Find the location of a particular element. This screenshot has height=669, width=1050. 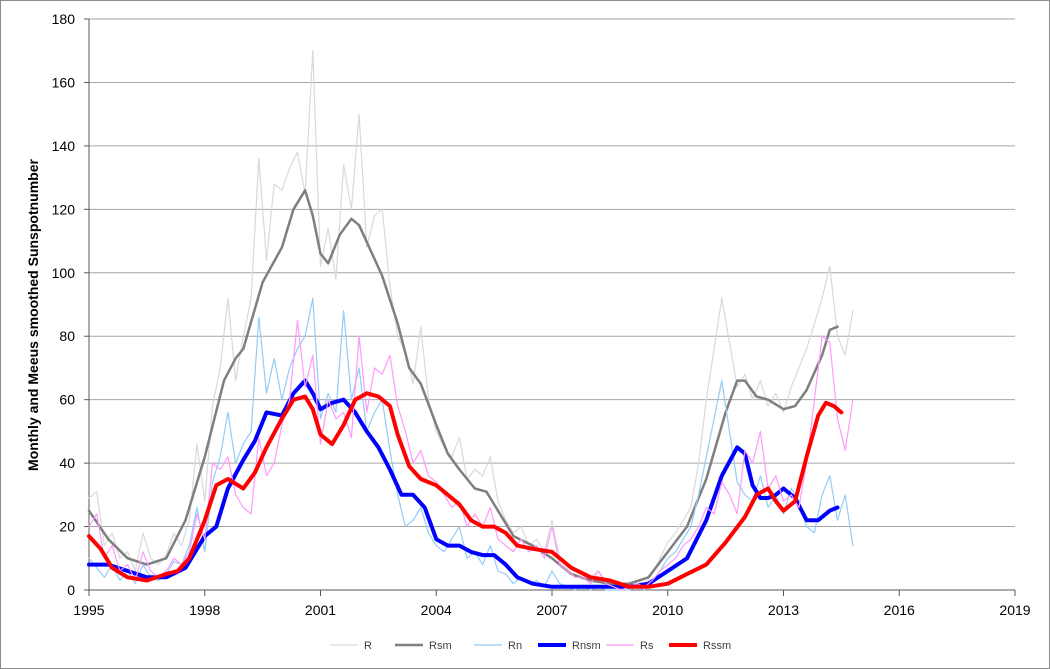

y-tick-label: 0 is located at coordinates (71, 590).